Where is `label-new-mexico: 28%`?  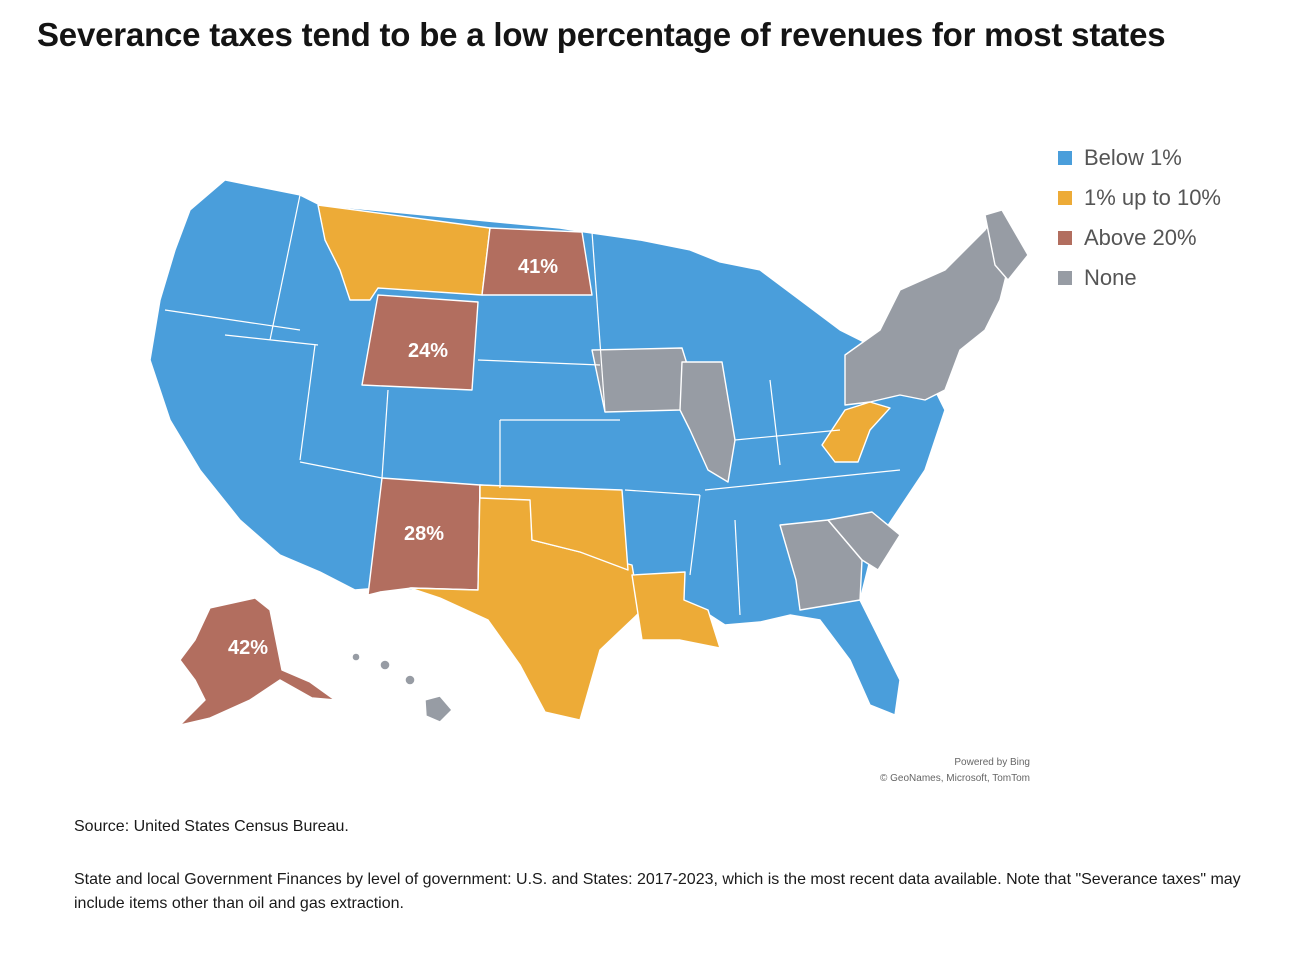
label-new-mexico: 28% is located at coordinates (424, 534).